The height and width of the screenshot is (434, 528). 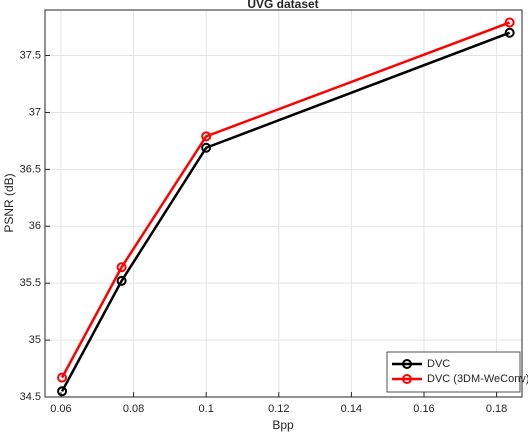 I want to click on legend-box, so click(x=453, y=372).